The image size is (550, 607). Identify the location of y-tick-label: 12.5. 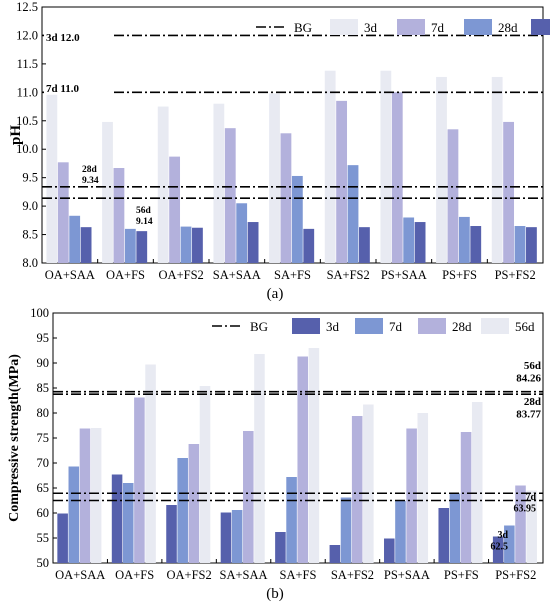
(27, 7).